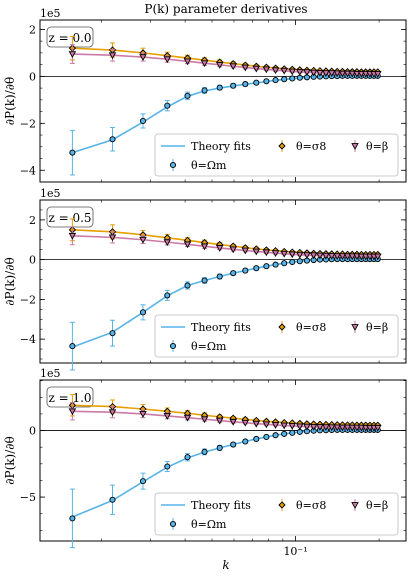  Describe the element at coordinates (225, 565) in the screenshot. I see `x-axis-label: k` at that location.